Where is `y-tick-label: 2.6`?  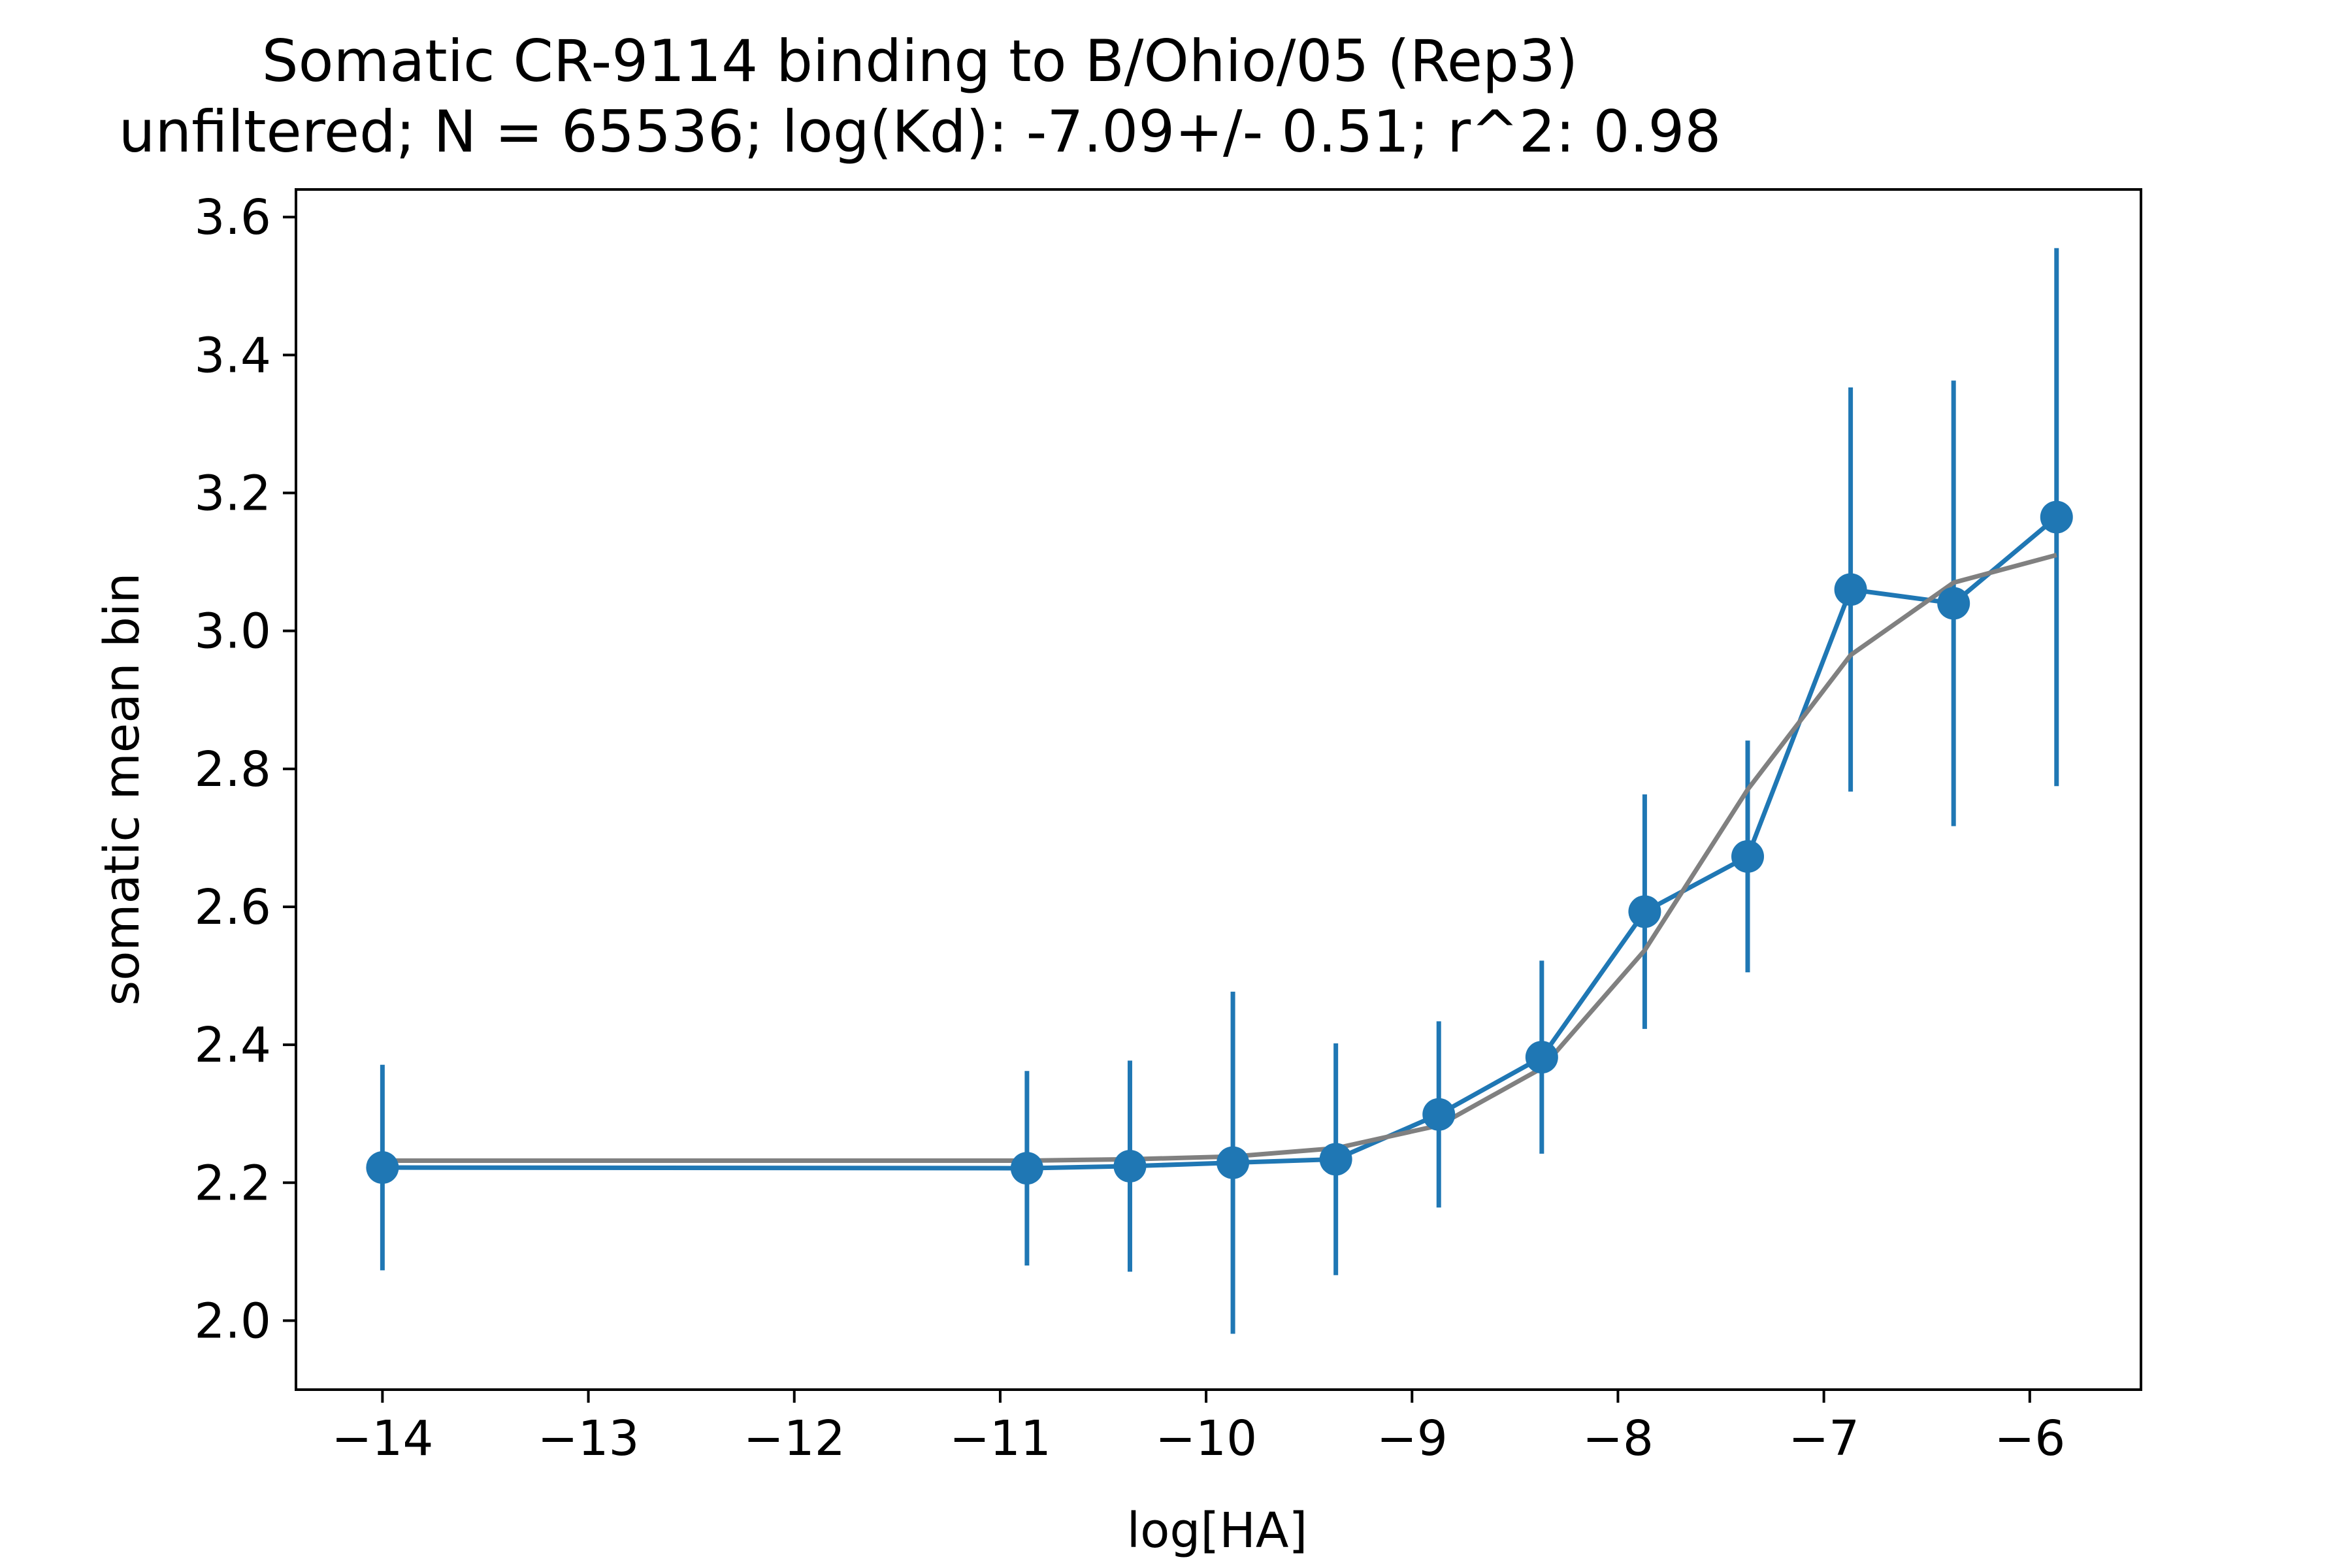 y-tick-label: 2.6 is located at coordinates (232, 907).